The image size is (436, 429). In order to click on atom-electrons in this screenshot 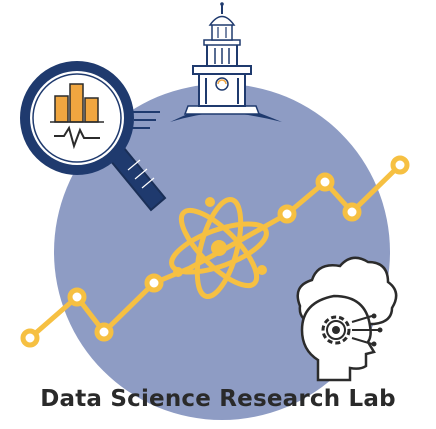, I will do `click(220, 237)`.